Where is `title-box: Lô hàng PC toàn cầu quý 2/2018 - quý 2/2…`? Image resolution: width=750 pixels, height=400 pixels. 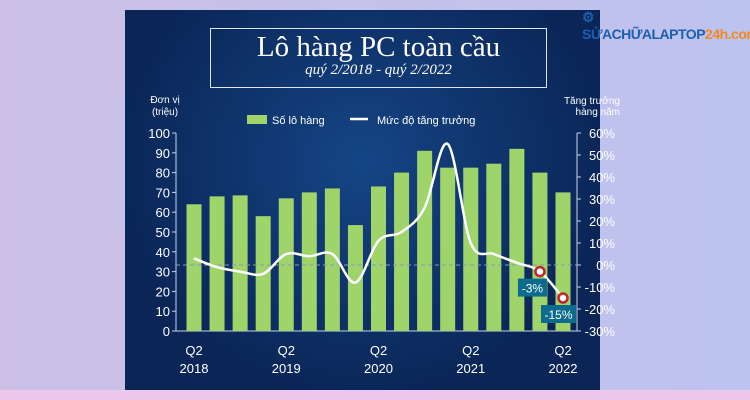
title-box: Lô hàng PC toàn cầu quý 2/2018 - quý 2/2… is located at coordinates (378, 58).